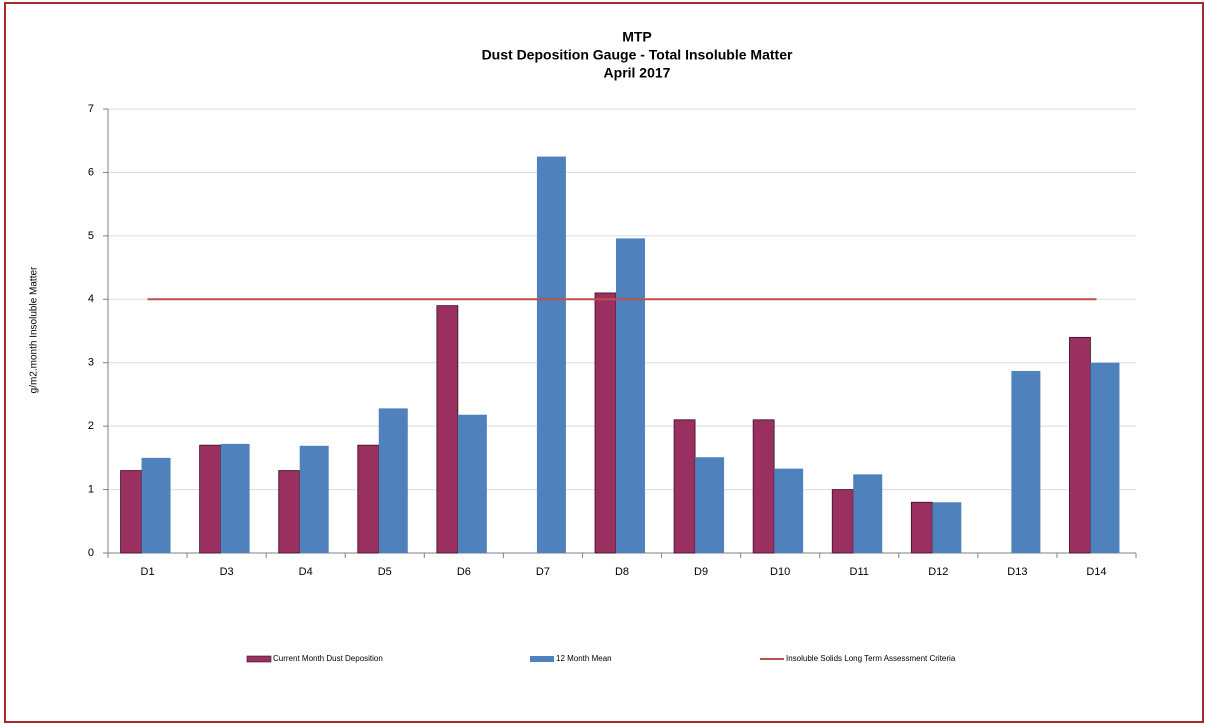  Describe the element at coordinates (464, 572) in the screenshot. I see `x-tick-label: D6` at that location.